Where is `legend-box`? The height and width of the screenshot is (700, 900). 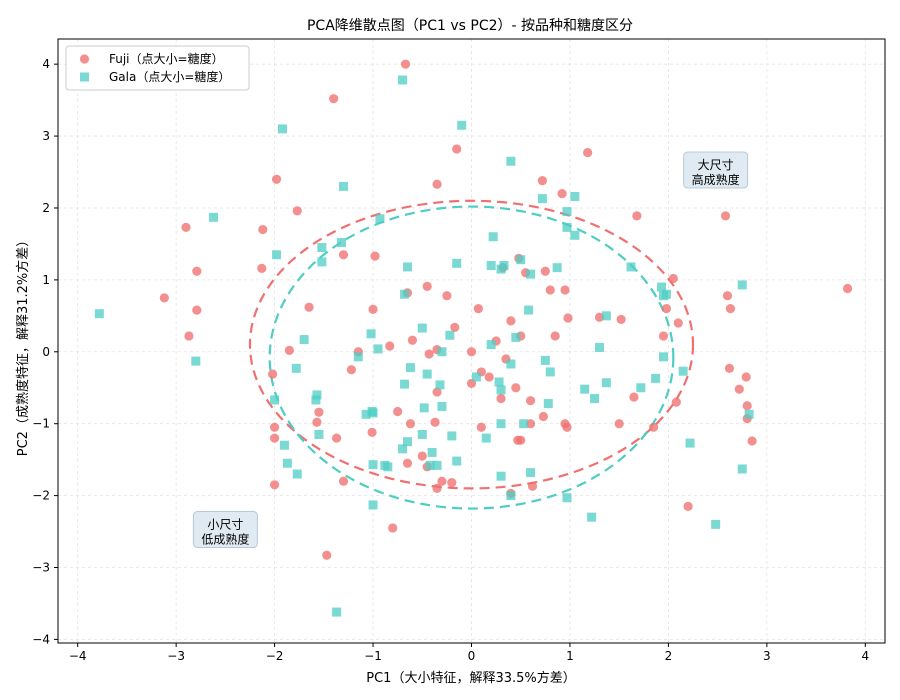 legend-box is located at coordinates (157, 68).